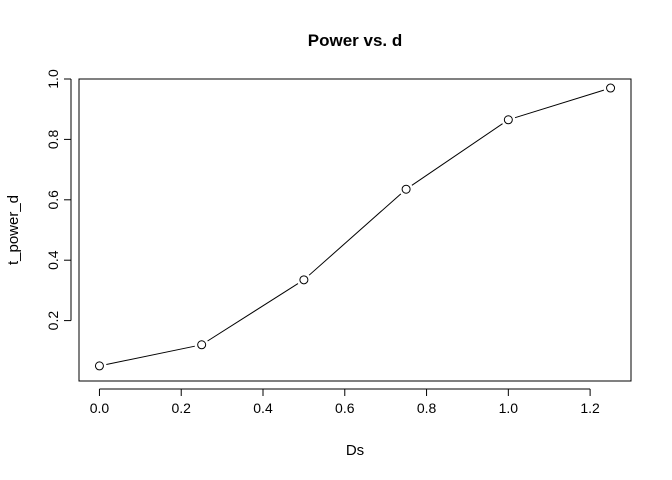 The height and width of the screenshot is (480, 672). What do you see at coordinates (53, 139) in the screenshot?
I see `y-tick-label: 0.8` at bounding box center [53, 139].